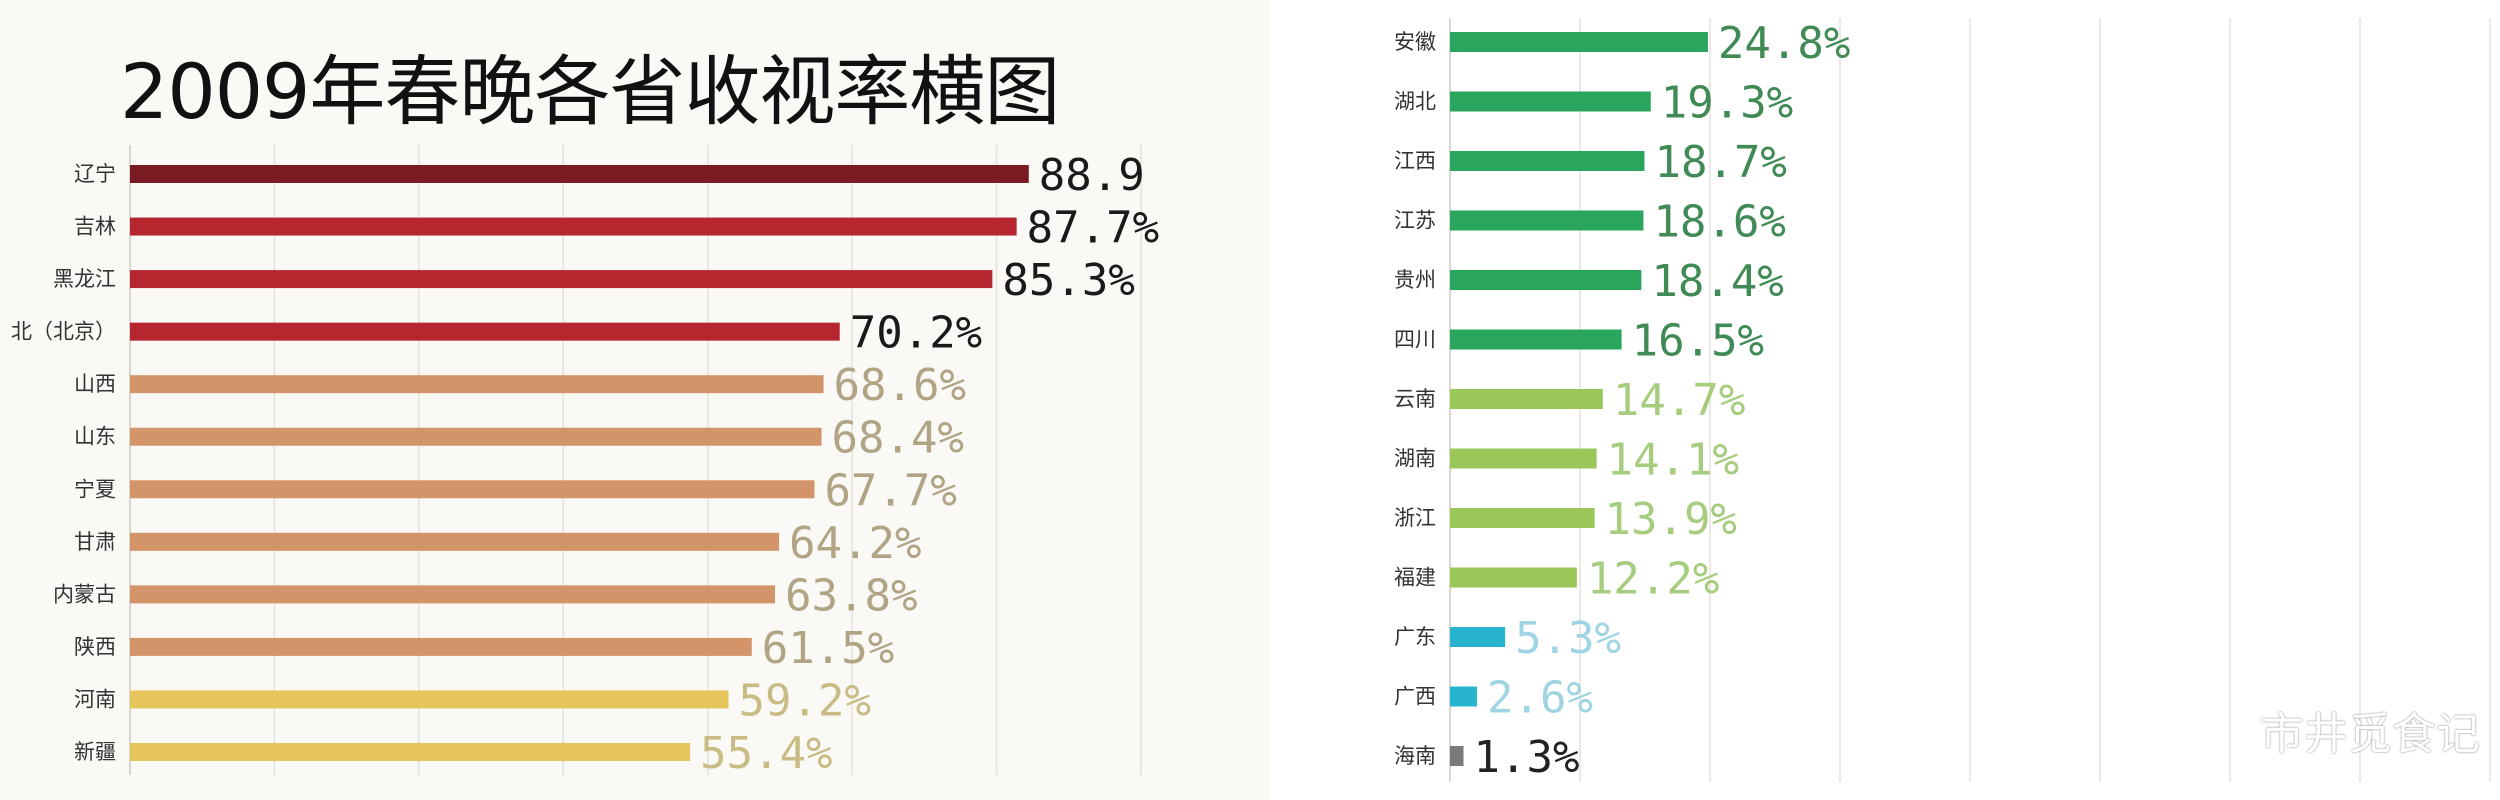 The width and height of the screenshot is (2500, 800). I want to click on category-label: 新疆, so click(95, 752).